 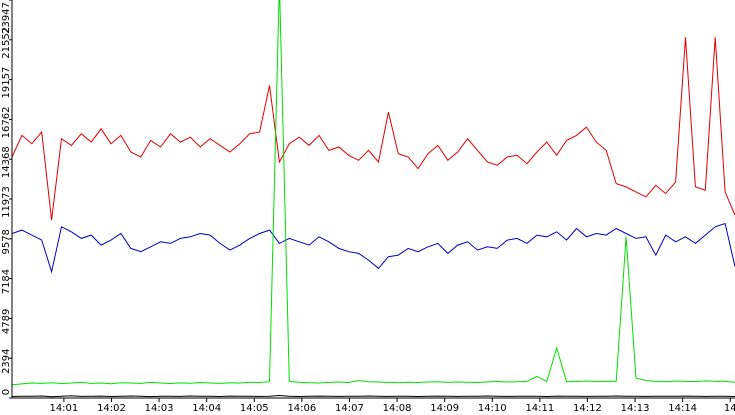 What do you see at coordinates (444, 408) in the screenshot?
I see `x-tick-label: 14:09` at bounding box center [444, 408].